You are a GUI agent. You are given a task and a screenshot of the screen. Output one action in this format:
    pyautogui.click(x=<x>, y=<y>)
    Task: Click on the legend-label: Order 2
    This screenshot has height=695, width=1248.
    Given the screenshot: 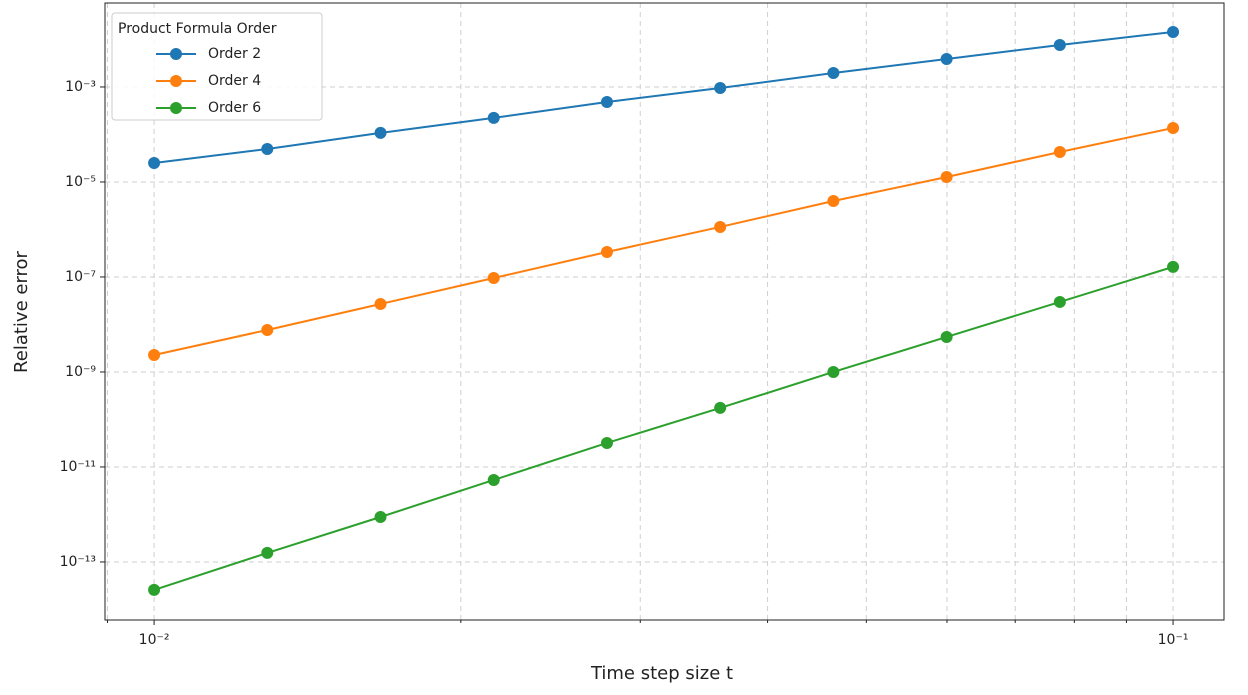 What is the action you would take?
    pyautogui.click(x=234, y=54)
    